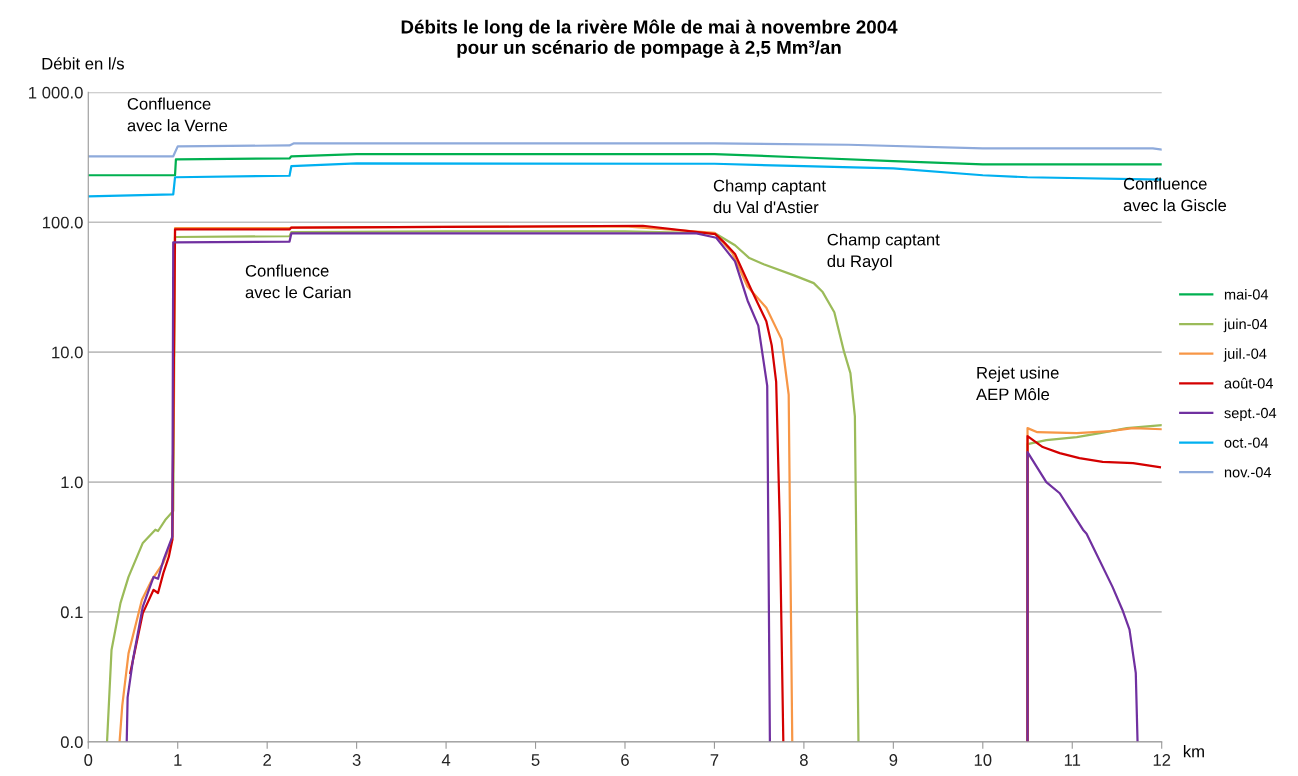 The image size is (1298, 776). Describe the element at coordinates (1245, 325) in the screenshot. I see `legend-label: juin-04` at that location.